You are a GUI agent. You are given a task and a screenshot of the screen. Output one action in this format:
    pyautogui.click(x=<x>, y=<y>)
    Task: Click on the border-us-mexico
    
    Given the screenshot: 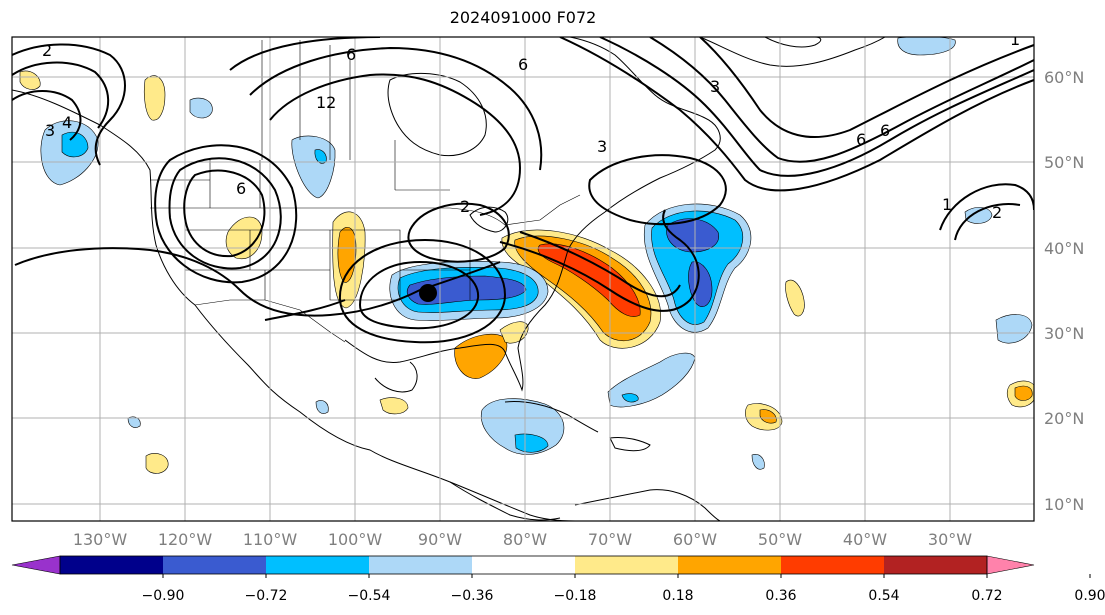 What is the action you would take?
    pyautogui.click(x=270, y=321)
    